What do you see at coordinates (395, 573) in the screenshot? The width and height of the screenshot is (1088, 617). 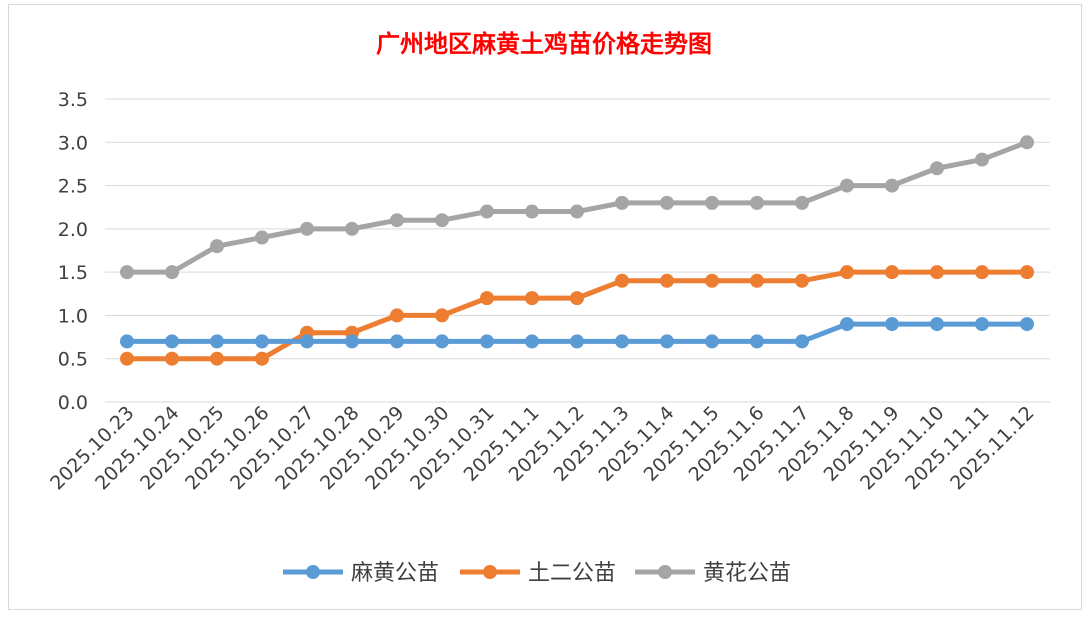 I see `legend-label: 麻黄公苗` at bounding box center [395, 573].